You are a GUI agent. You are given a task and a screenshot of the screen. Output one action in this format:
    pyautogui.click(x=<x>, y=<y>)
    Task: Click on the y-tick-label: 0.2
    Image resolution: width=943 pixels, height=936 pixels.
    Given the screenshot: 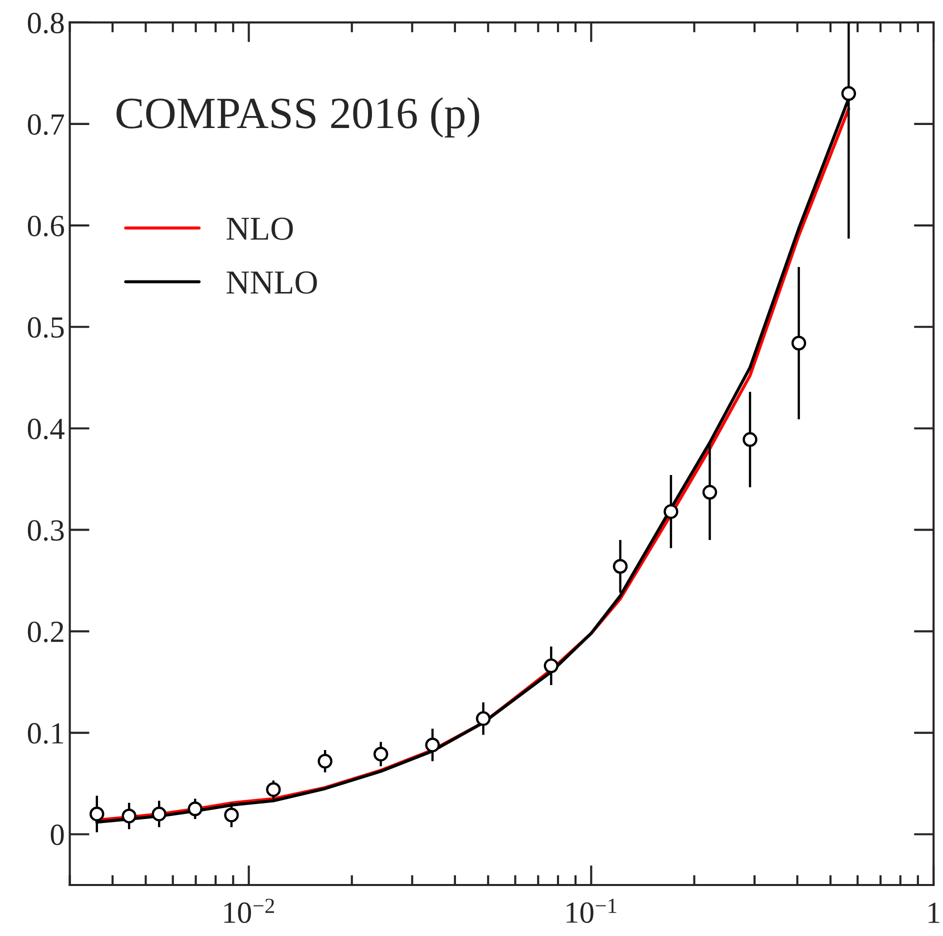 What is the action you would take?
    pyautogui.click(x=46, y=632)
    